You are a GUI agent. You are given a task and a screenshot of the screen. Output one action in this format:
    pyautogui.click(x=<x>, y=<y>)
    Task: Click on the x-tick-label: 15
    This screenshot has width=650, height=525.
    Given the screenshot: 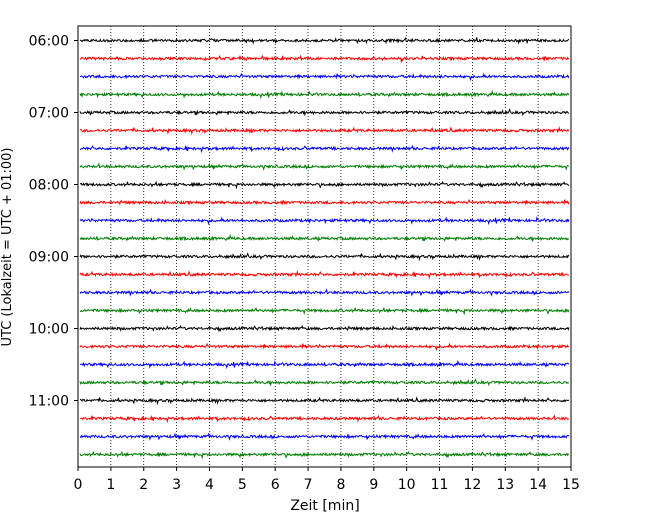 What is the action you would take?
    pyautogui.click(x=571, y=485)
    